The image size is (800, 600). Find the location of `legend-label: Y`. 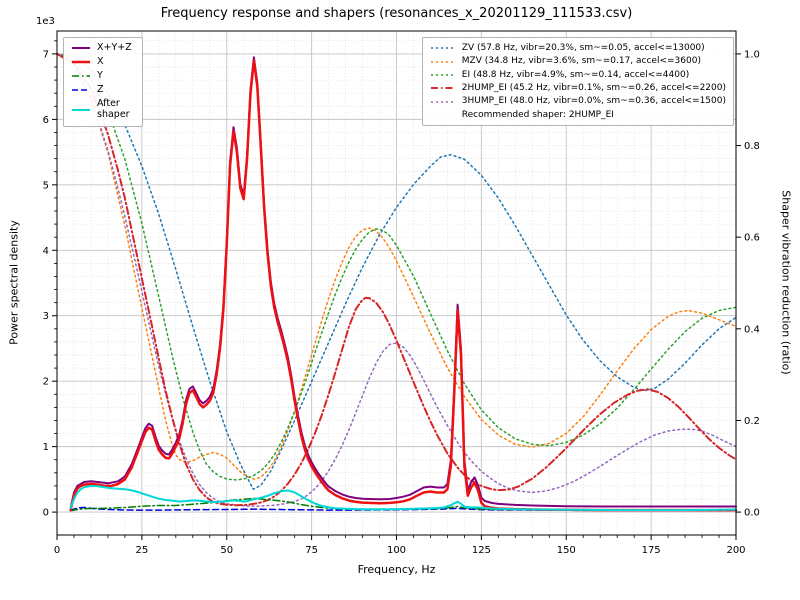

legend-label: Y is located at coordinates (100, 75).